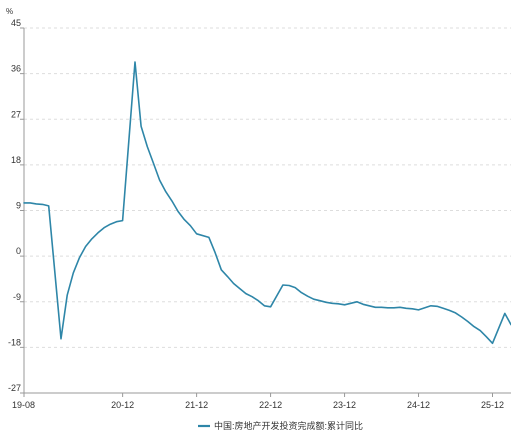  I want to click on y-tick-label: -18, so click(14, 342).